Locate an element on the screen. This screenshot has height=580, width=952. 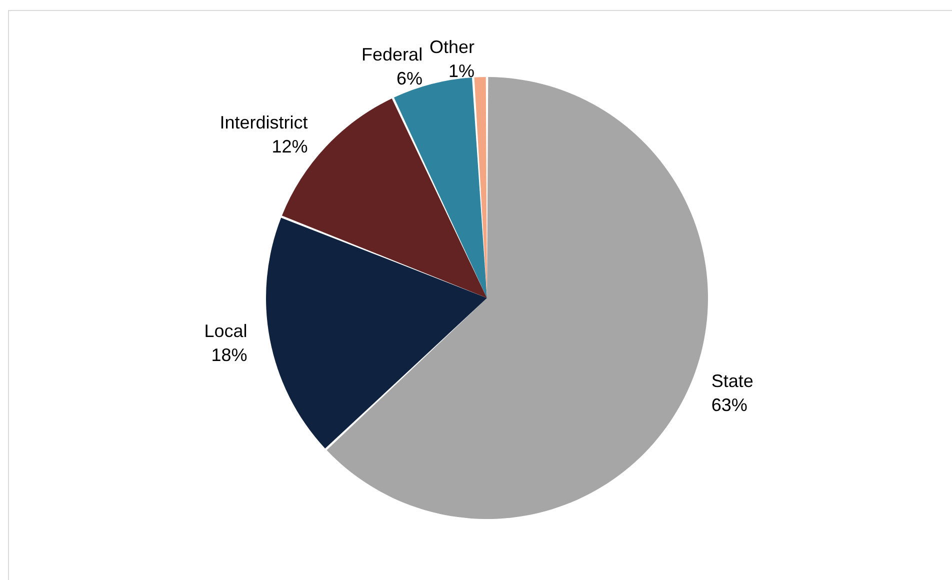
slice-label: Interdistrict is located at coordinates (264, 122).